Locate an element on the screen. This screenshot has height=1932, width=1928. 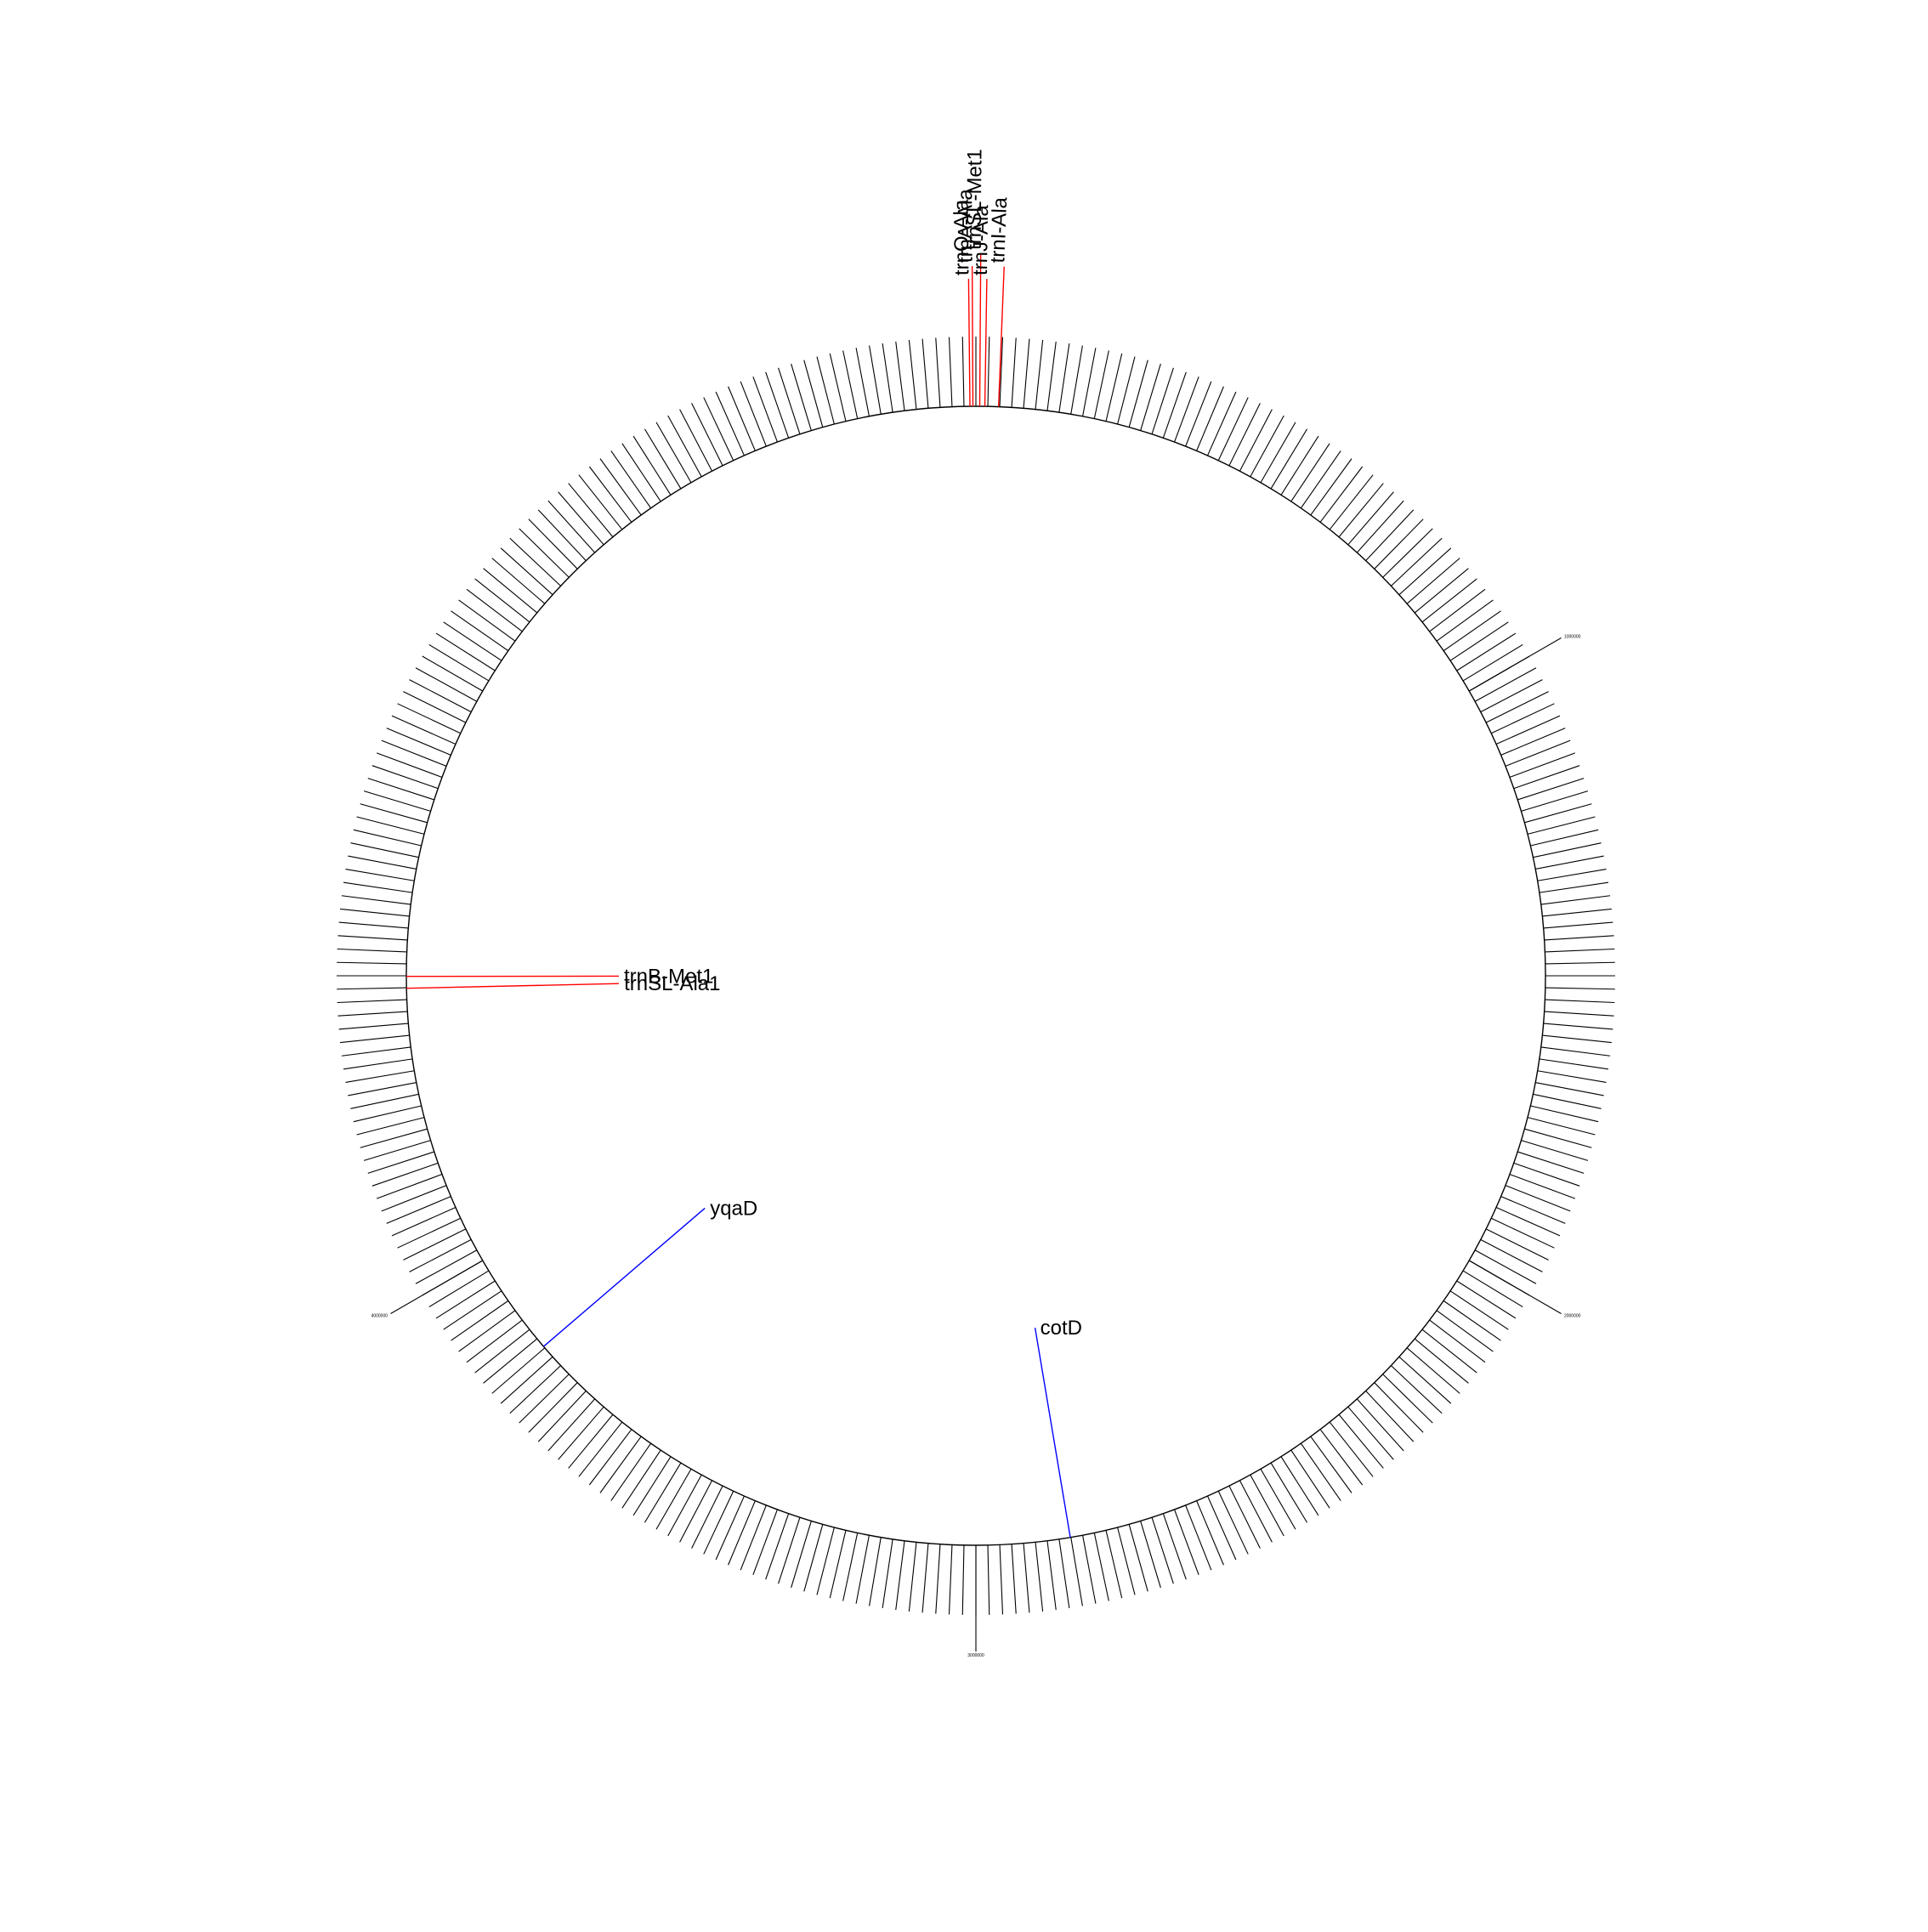
scale-tick is located at coordinates (1515, 665).